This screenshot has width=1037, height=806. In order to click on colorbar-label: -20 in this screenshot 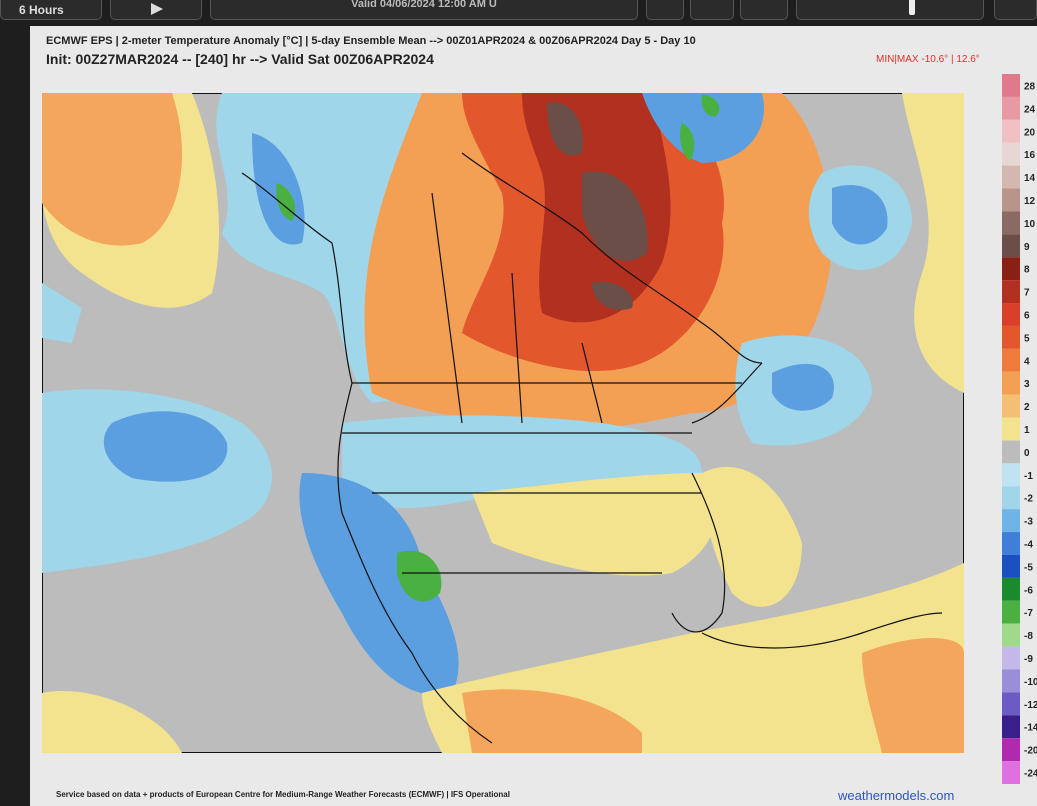, I will do `click(1030, 751)`.